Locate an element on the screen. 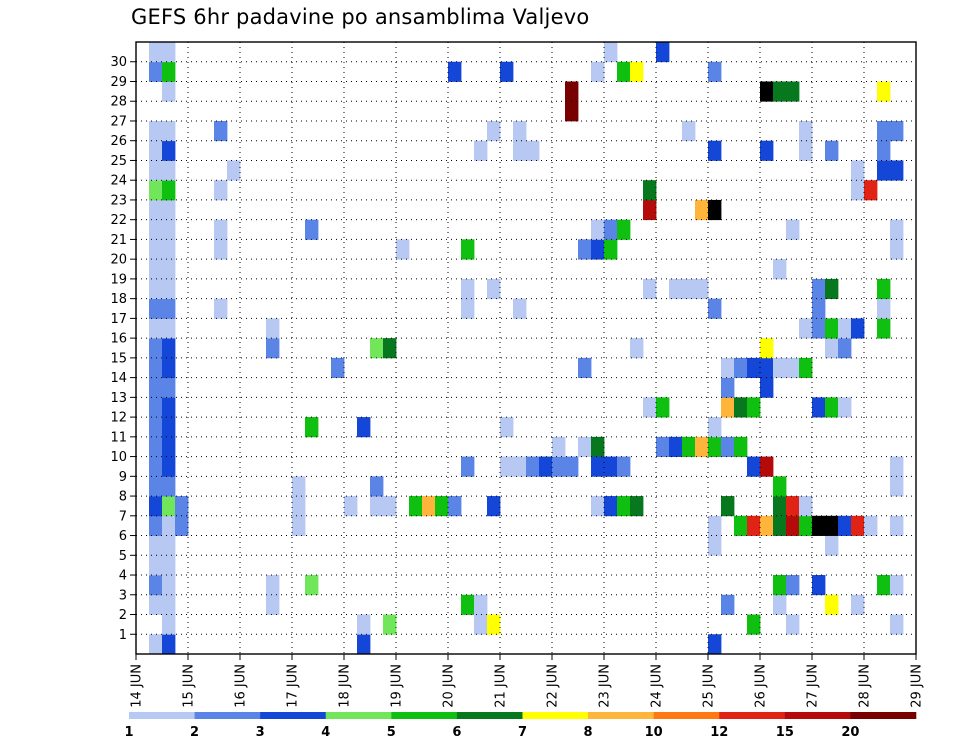  colorbar-label: 20 is located at coordinates (850, 732).